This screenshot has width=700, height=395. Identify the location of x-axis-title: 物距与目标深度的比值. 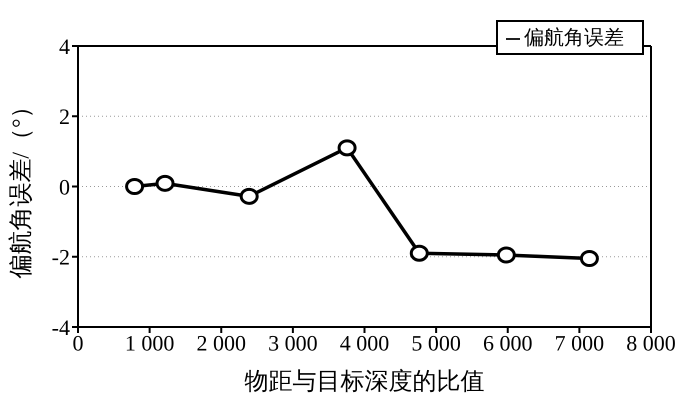
(364, 381).